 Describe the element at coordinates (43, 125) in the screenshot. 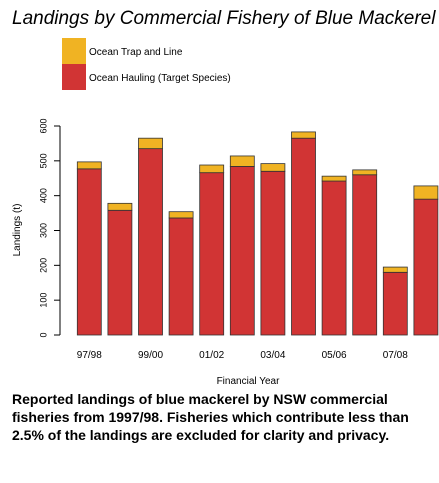

I see `y-tick-label: 600` at that location.